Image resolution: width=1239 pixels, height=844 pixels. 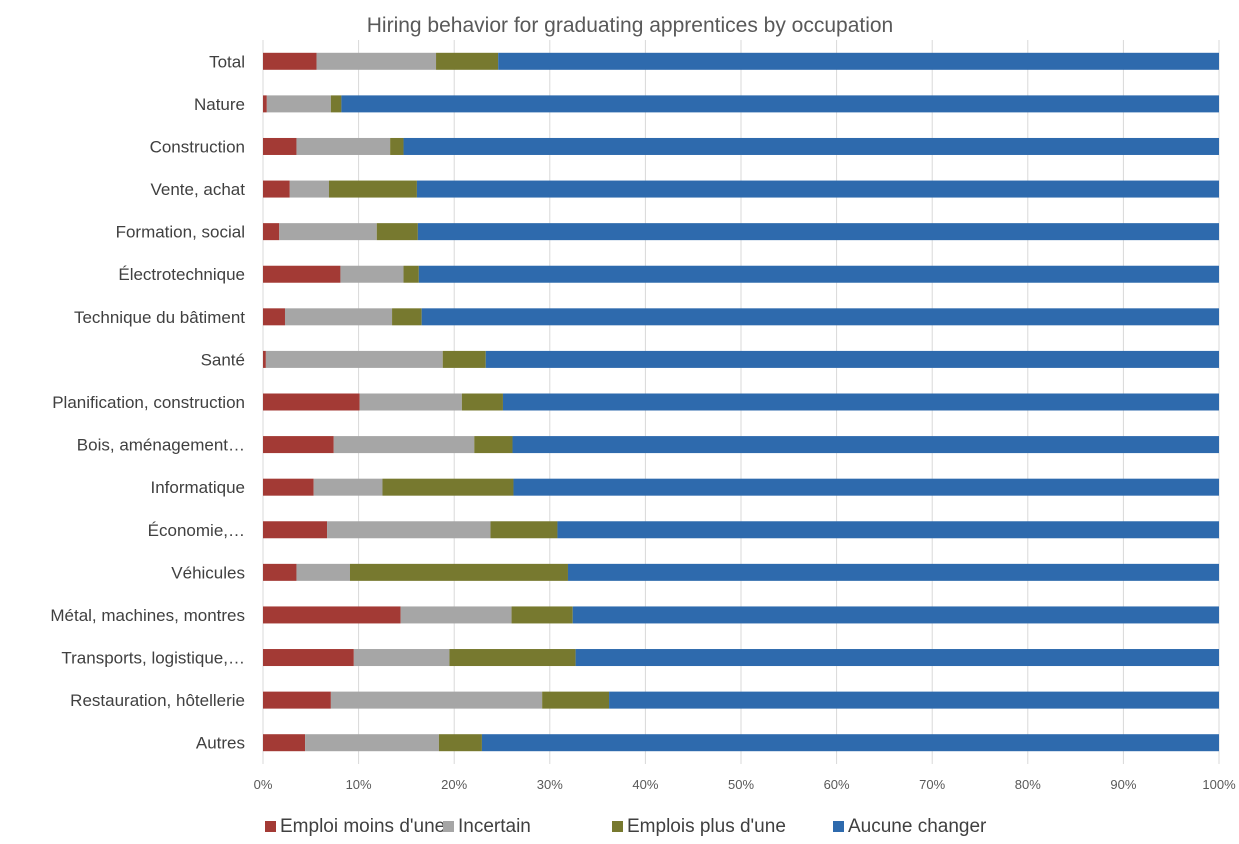 I want to click on category-label: Autres, so click(x=220, y=743).